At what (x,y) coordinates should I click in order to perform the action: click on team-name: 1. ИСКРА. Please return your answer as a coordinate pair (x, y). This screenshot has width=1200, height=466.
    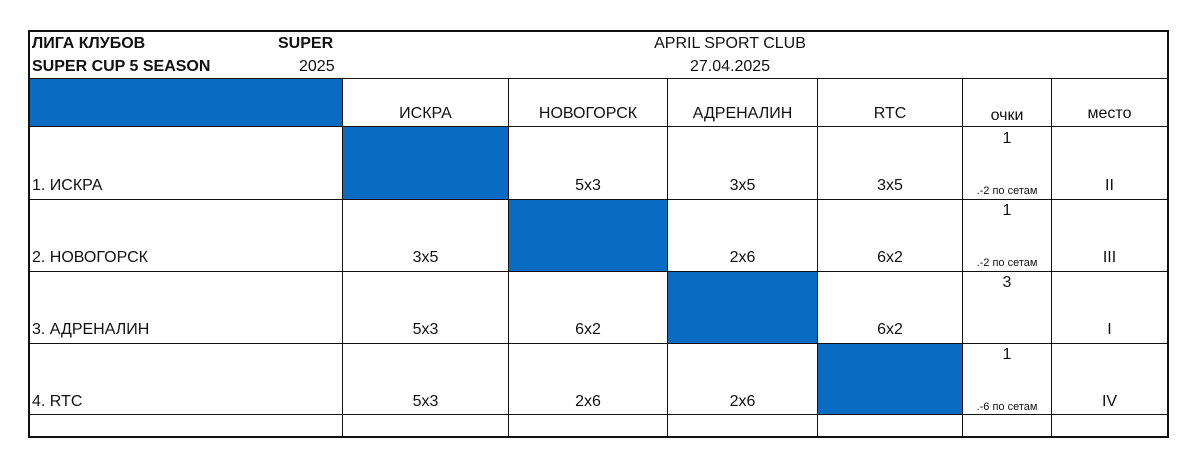
    Looking at the image, I should click on (67, 185).